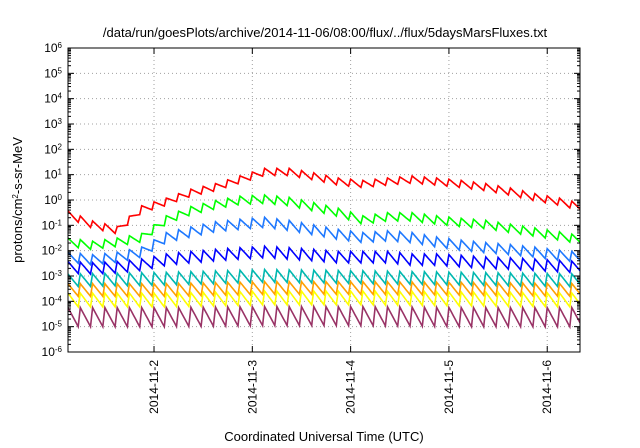  Describe the element at coordinates (52, 225) in the screenshot. I see `y-tick-label: 10⁻¹` at that location.